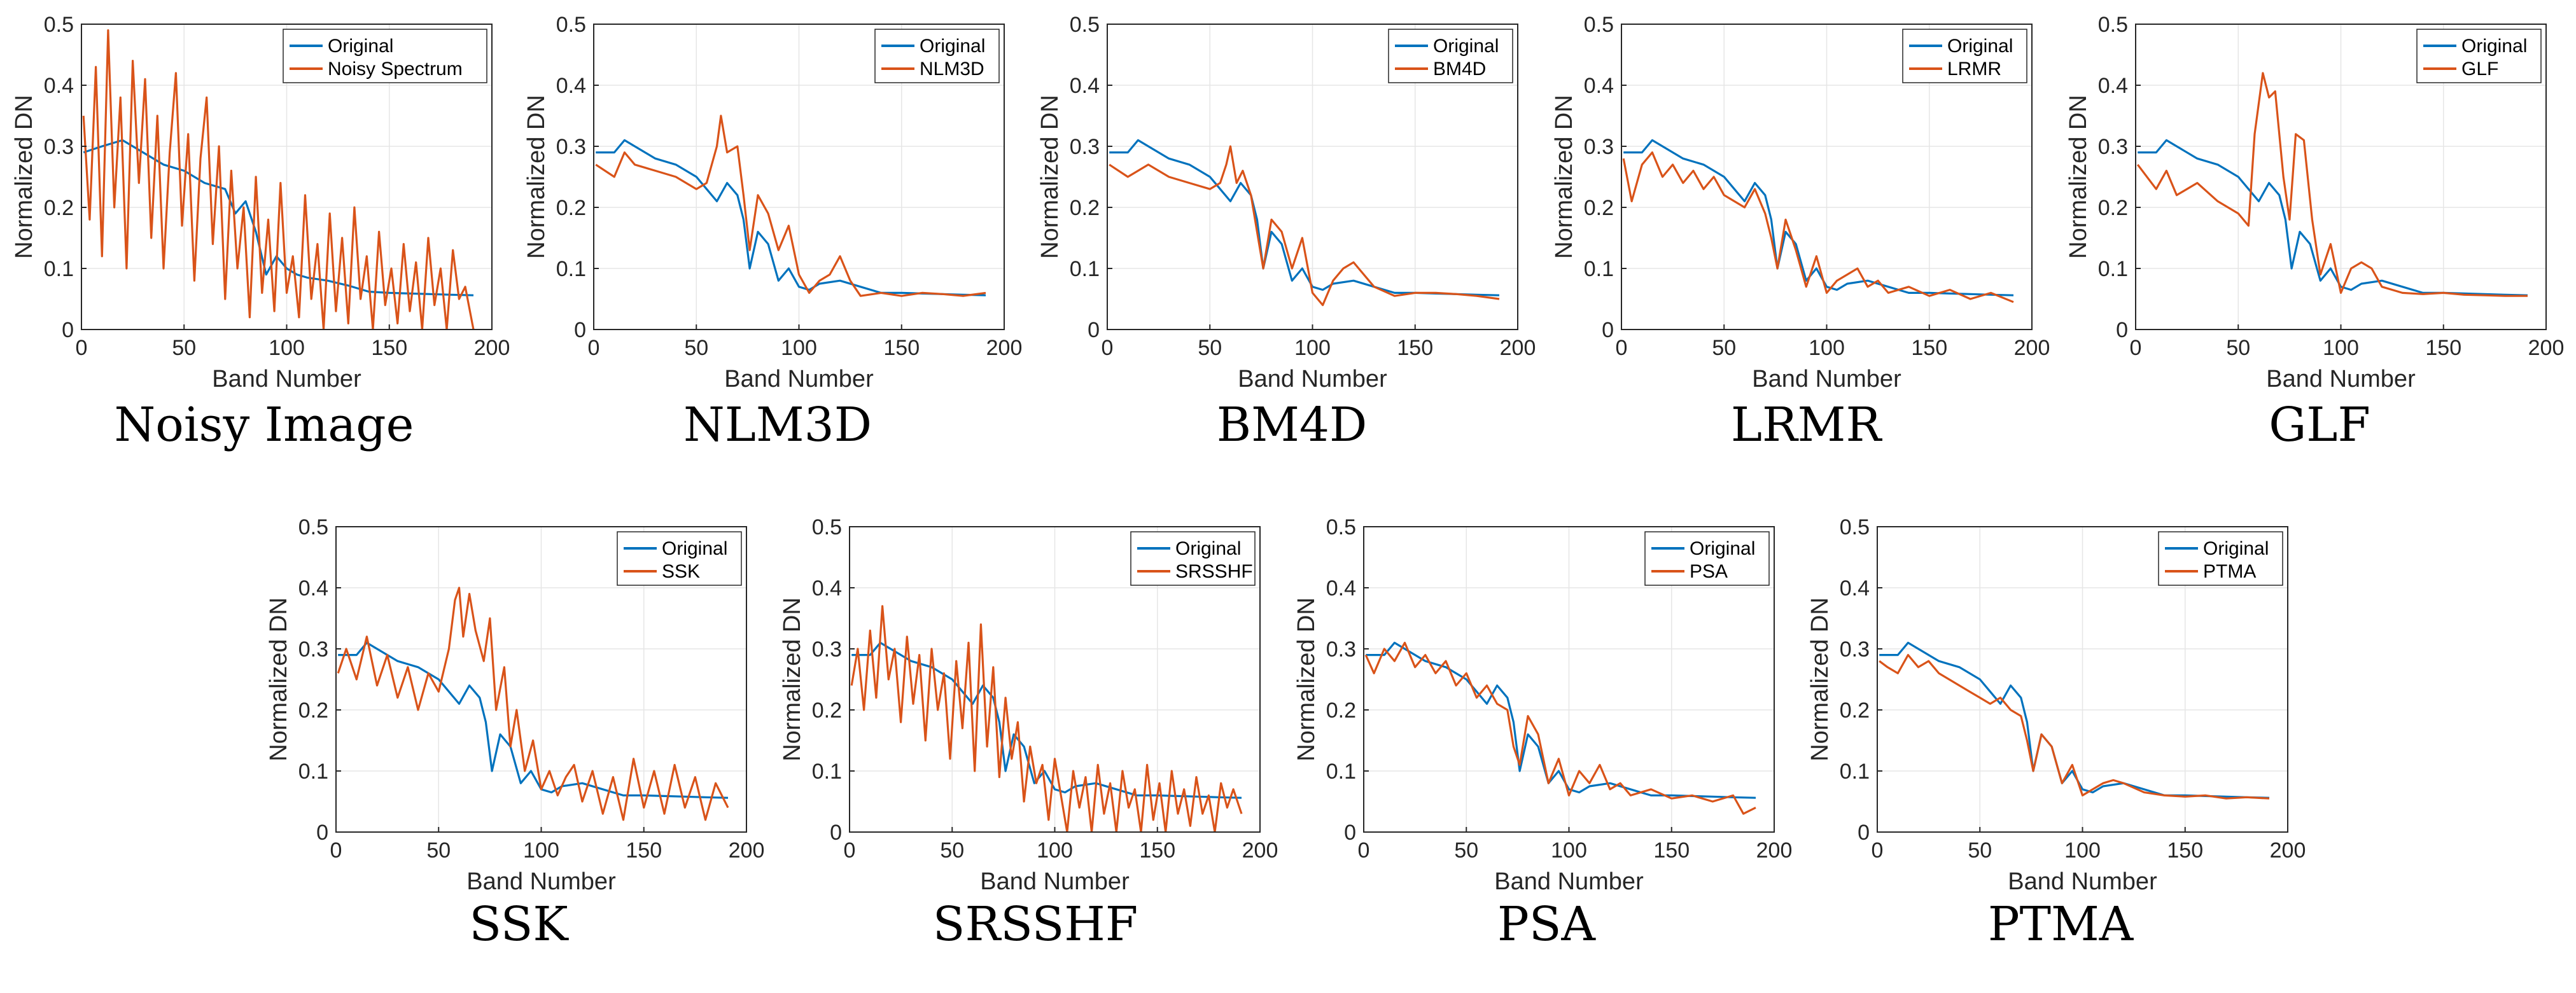 This screenshot has height=993, width=2576. What do you see at coordinates (1560, 728) in the screenshot?
I see `series-line-psa` at bounding box center [1560, 728].